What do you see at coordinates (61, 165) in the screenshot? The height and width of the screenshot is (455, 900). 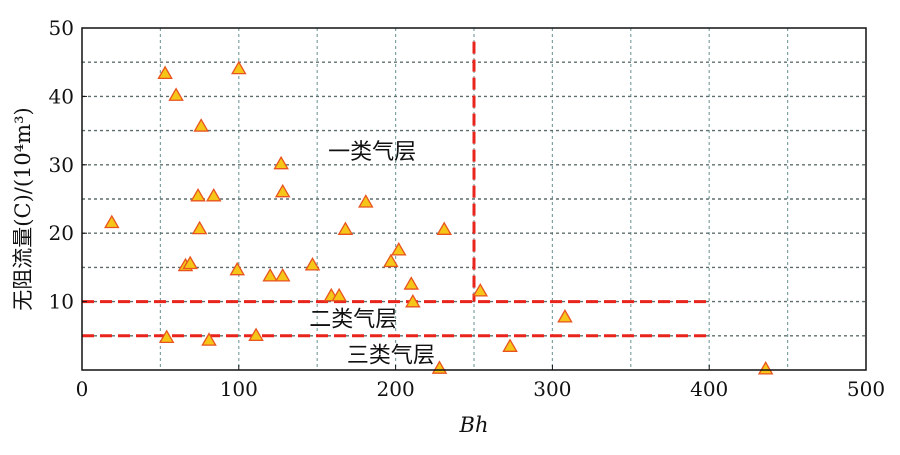 I see `y-tick-label: 30` at bounding box center [61, 165].